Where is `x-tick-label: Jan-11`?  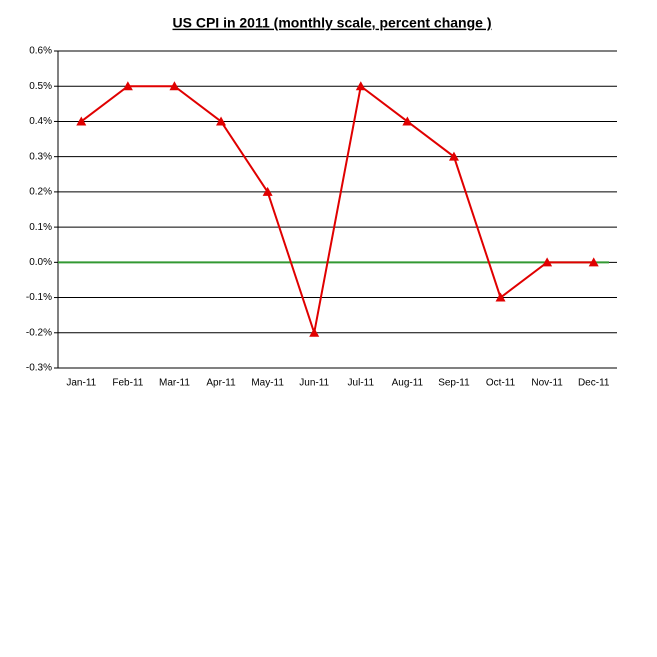
x-tick-label: Jan-11 is located at coordinates (81, 383).